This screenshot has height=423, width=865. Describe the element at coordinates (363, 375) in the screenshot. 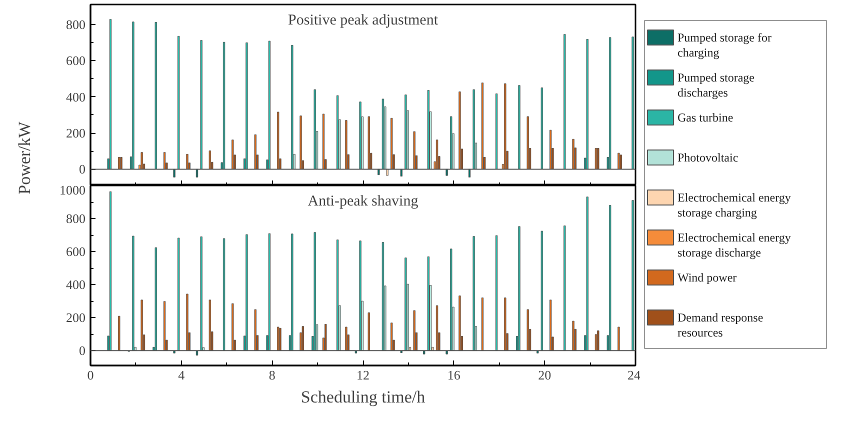

I see `x-tick-label: 12` at that location.